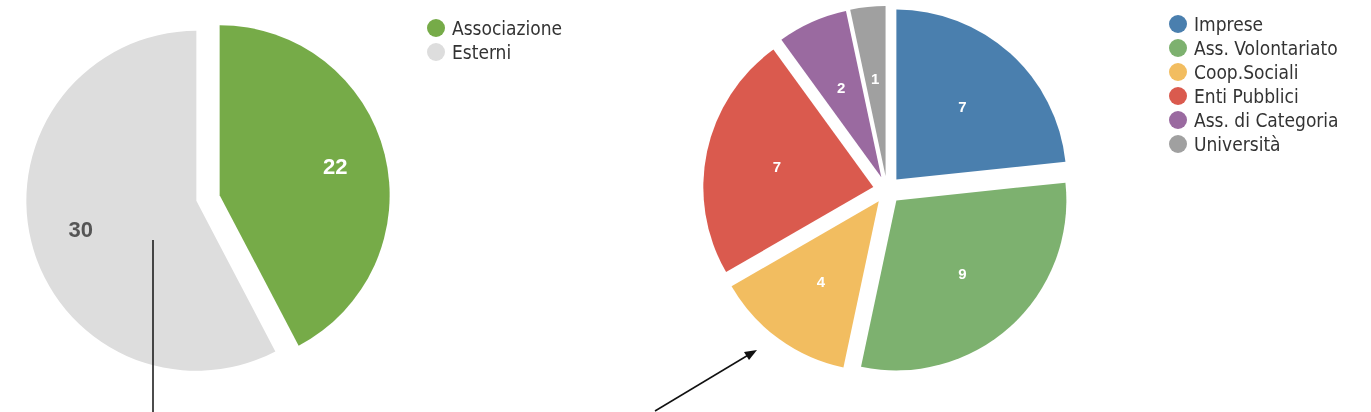  I want to click on legend-label: Ass. Volontariato, so click(1266, 48).